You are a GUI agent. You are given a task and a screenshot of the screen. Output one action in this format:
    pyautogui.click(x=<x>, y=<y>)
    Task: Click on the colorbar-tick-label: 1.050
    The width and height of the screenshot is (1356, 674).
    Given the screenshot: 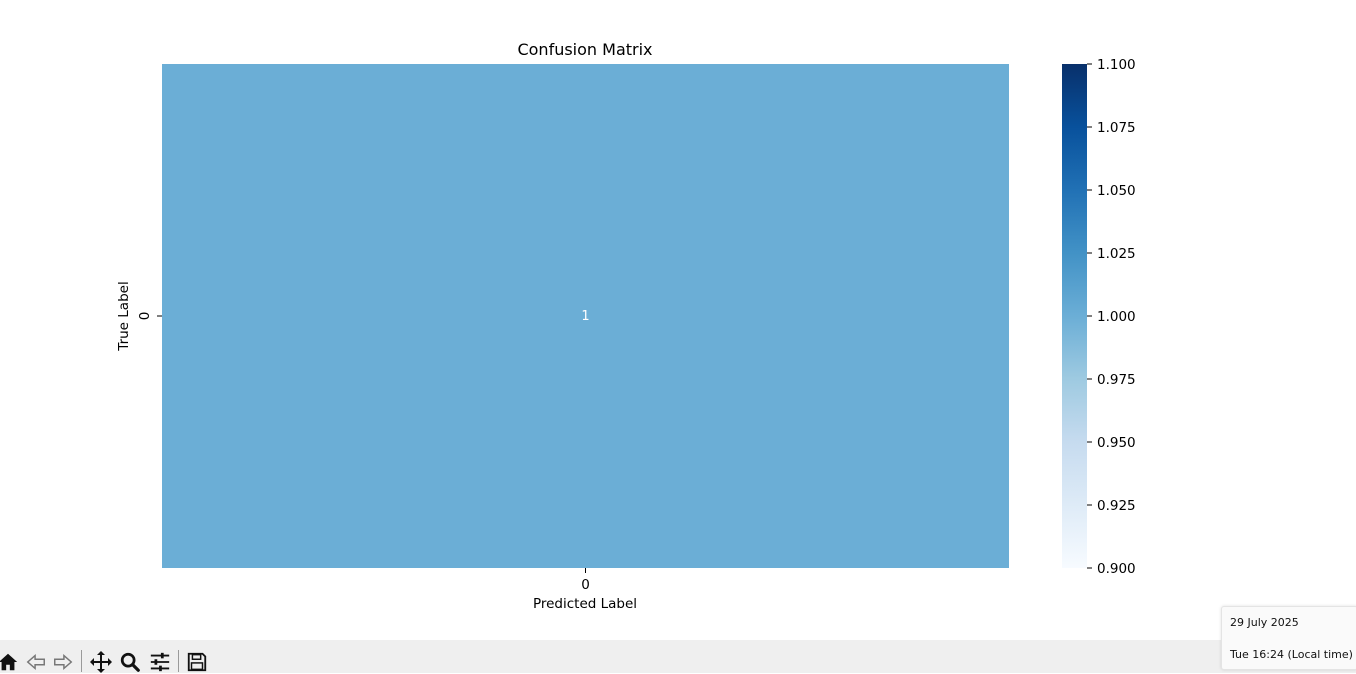 What is the action you would take?
    pyautogui.click(x=1116, y=191)
    